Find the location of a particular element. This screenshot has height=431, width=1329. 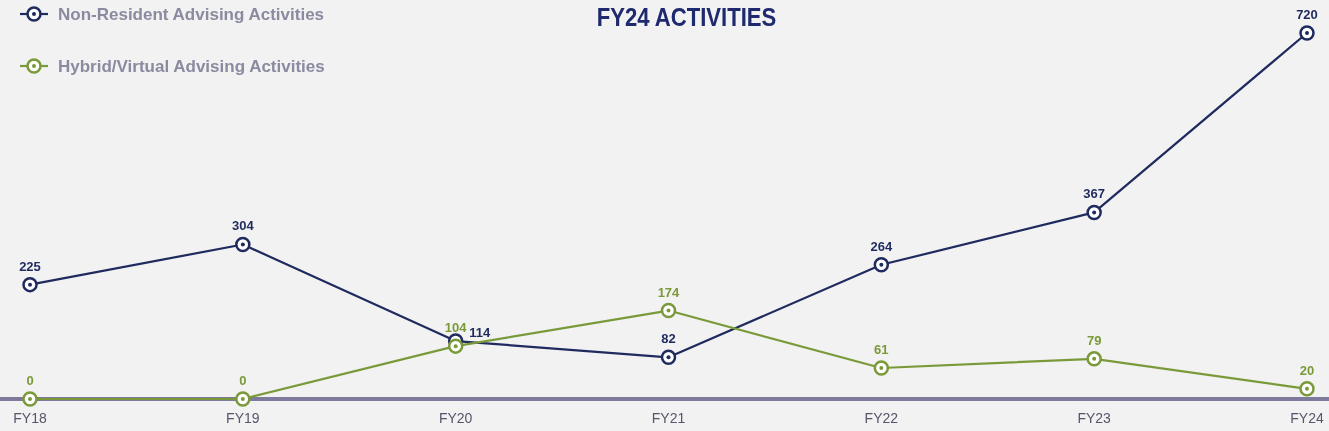

x-tick-label: FY19 is located at coordinates (243, 418).